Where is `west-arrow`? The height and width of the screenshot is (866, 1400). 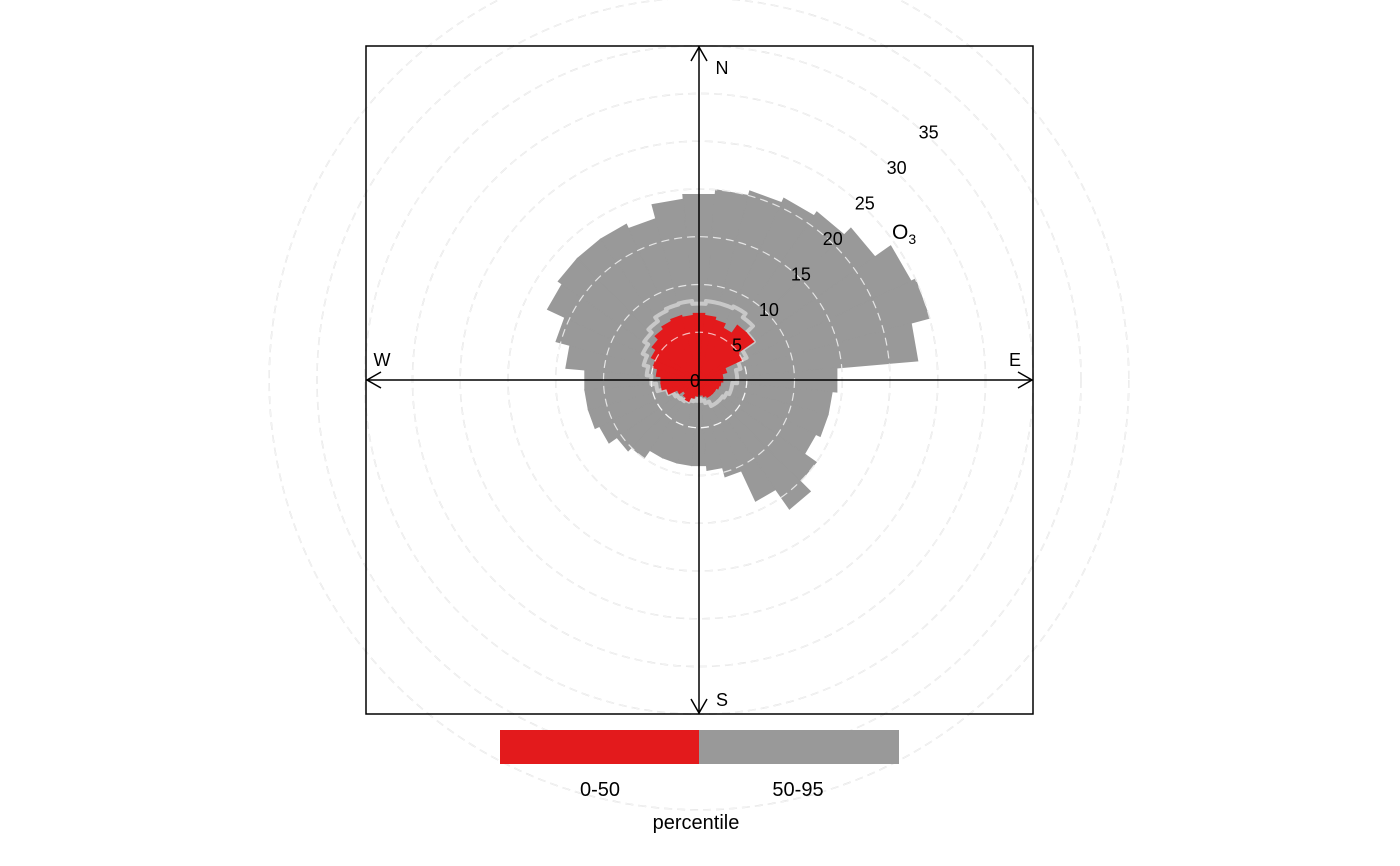
west-arrow is located at coordinates (373, 380).